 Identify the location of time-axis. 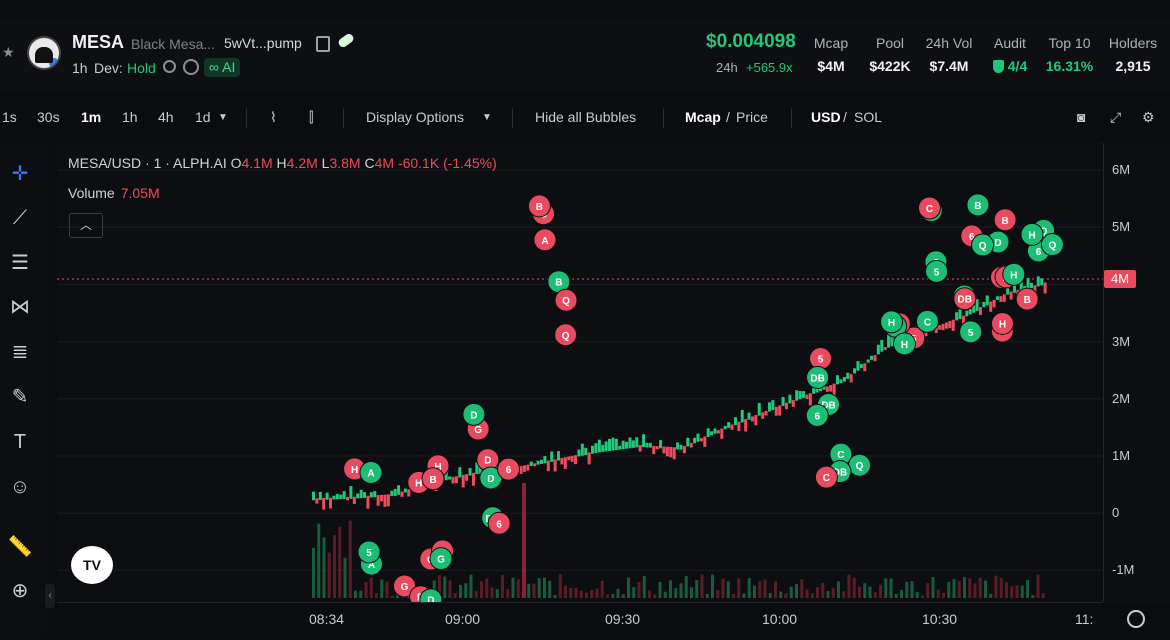
(580, 621).